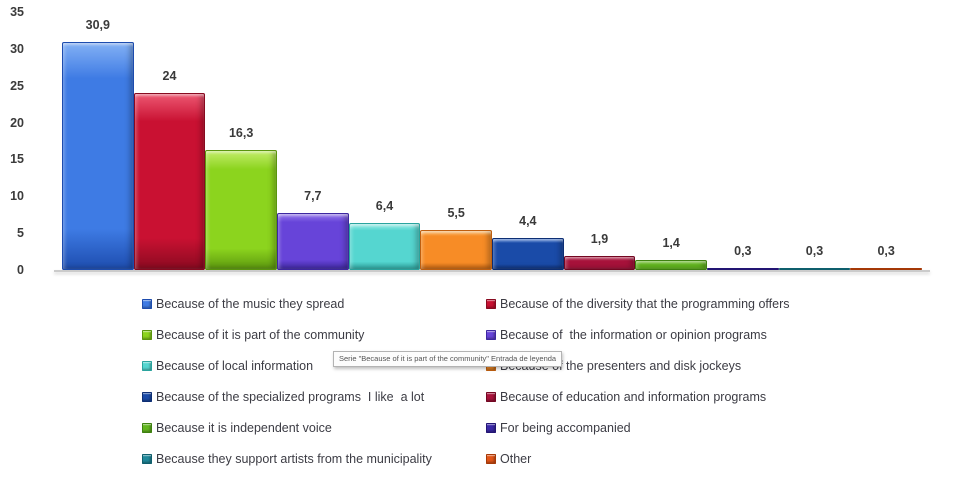 This screenshot has height=483, width=964. Describe the element at coordinates (565, 428) in the screenshot. I see `legend-label: For being accompanied` at that location.